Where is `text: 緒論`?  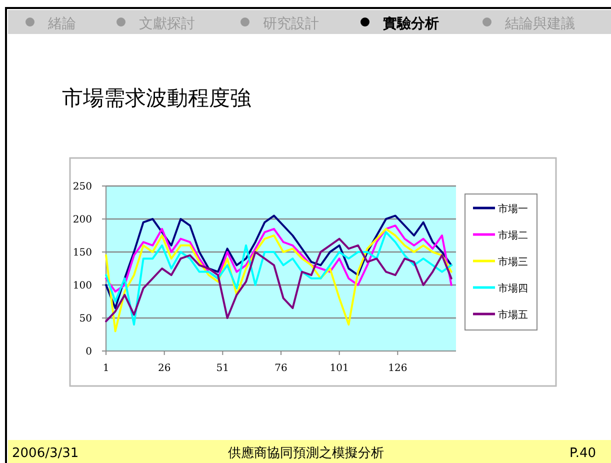 text: 緒論 is located at coordinates (61, 24).